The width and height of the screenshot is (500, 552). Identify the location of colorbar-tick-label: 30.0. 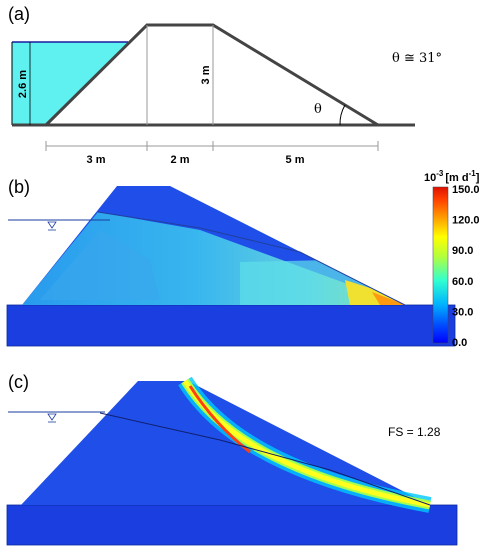
(462, 312).